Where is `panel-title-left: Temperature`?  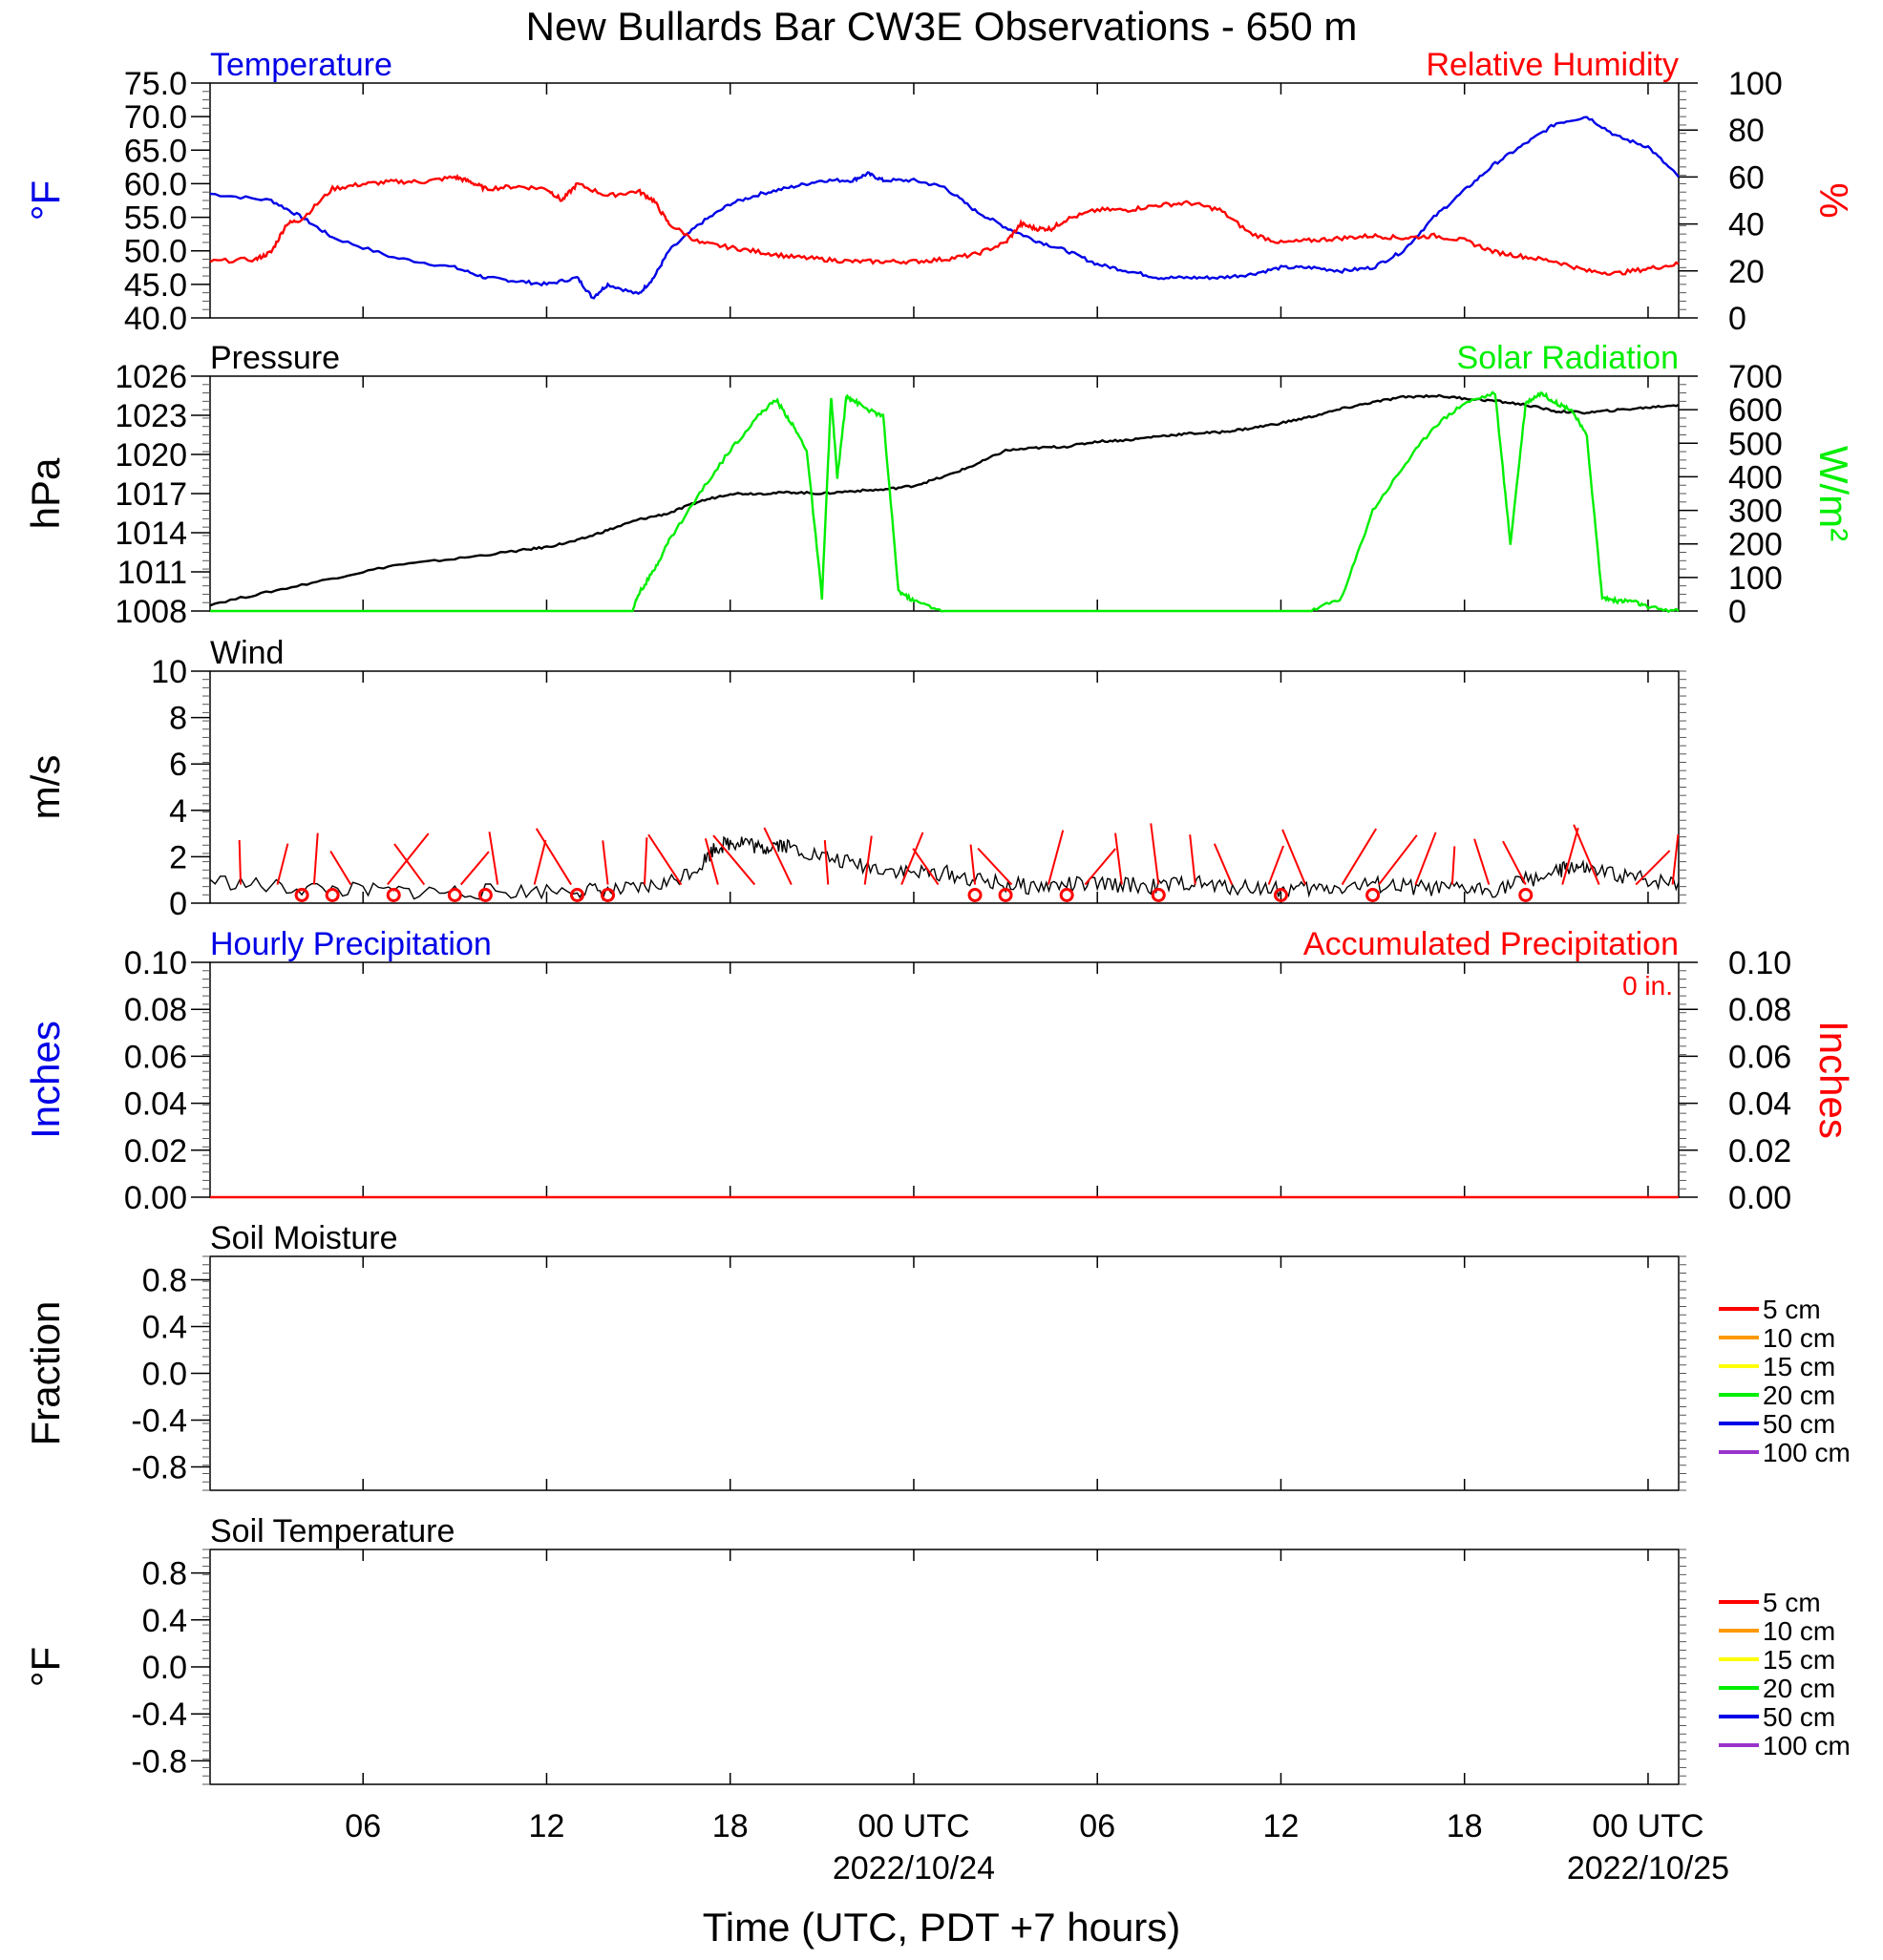 panel-title-left: Temperature is located at coordinates (301, 65).